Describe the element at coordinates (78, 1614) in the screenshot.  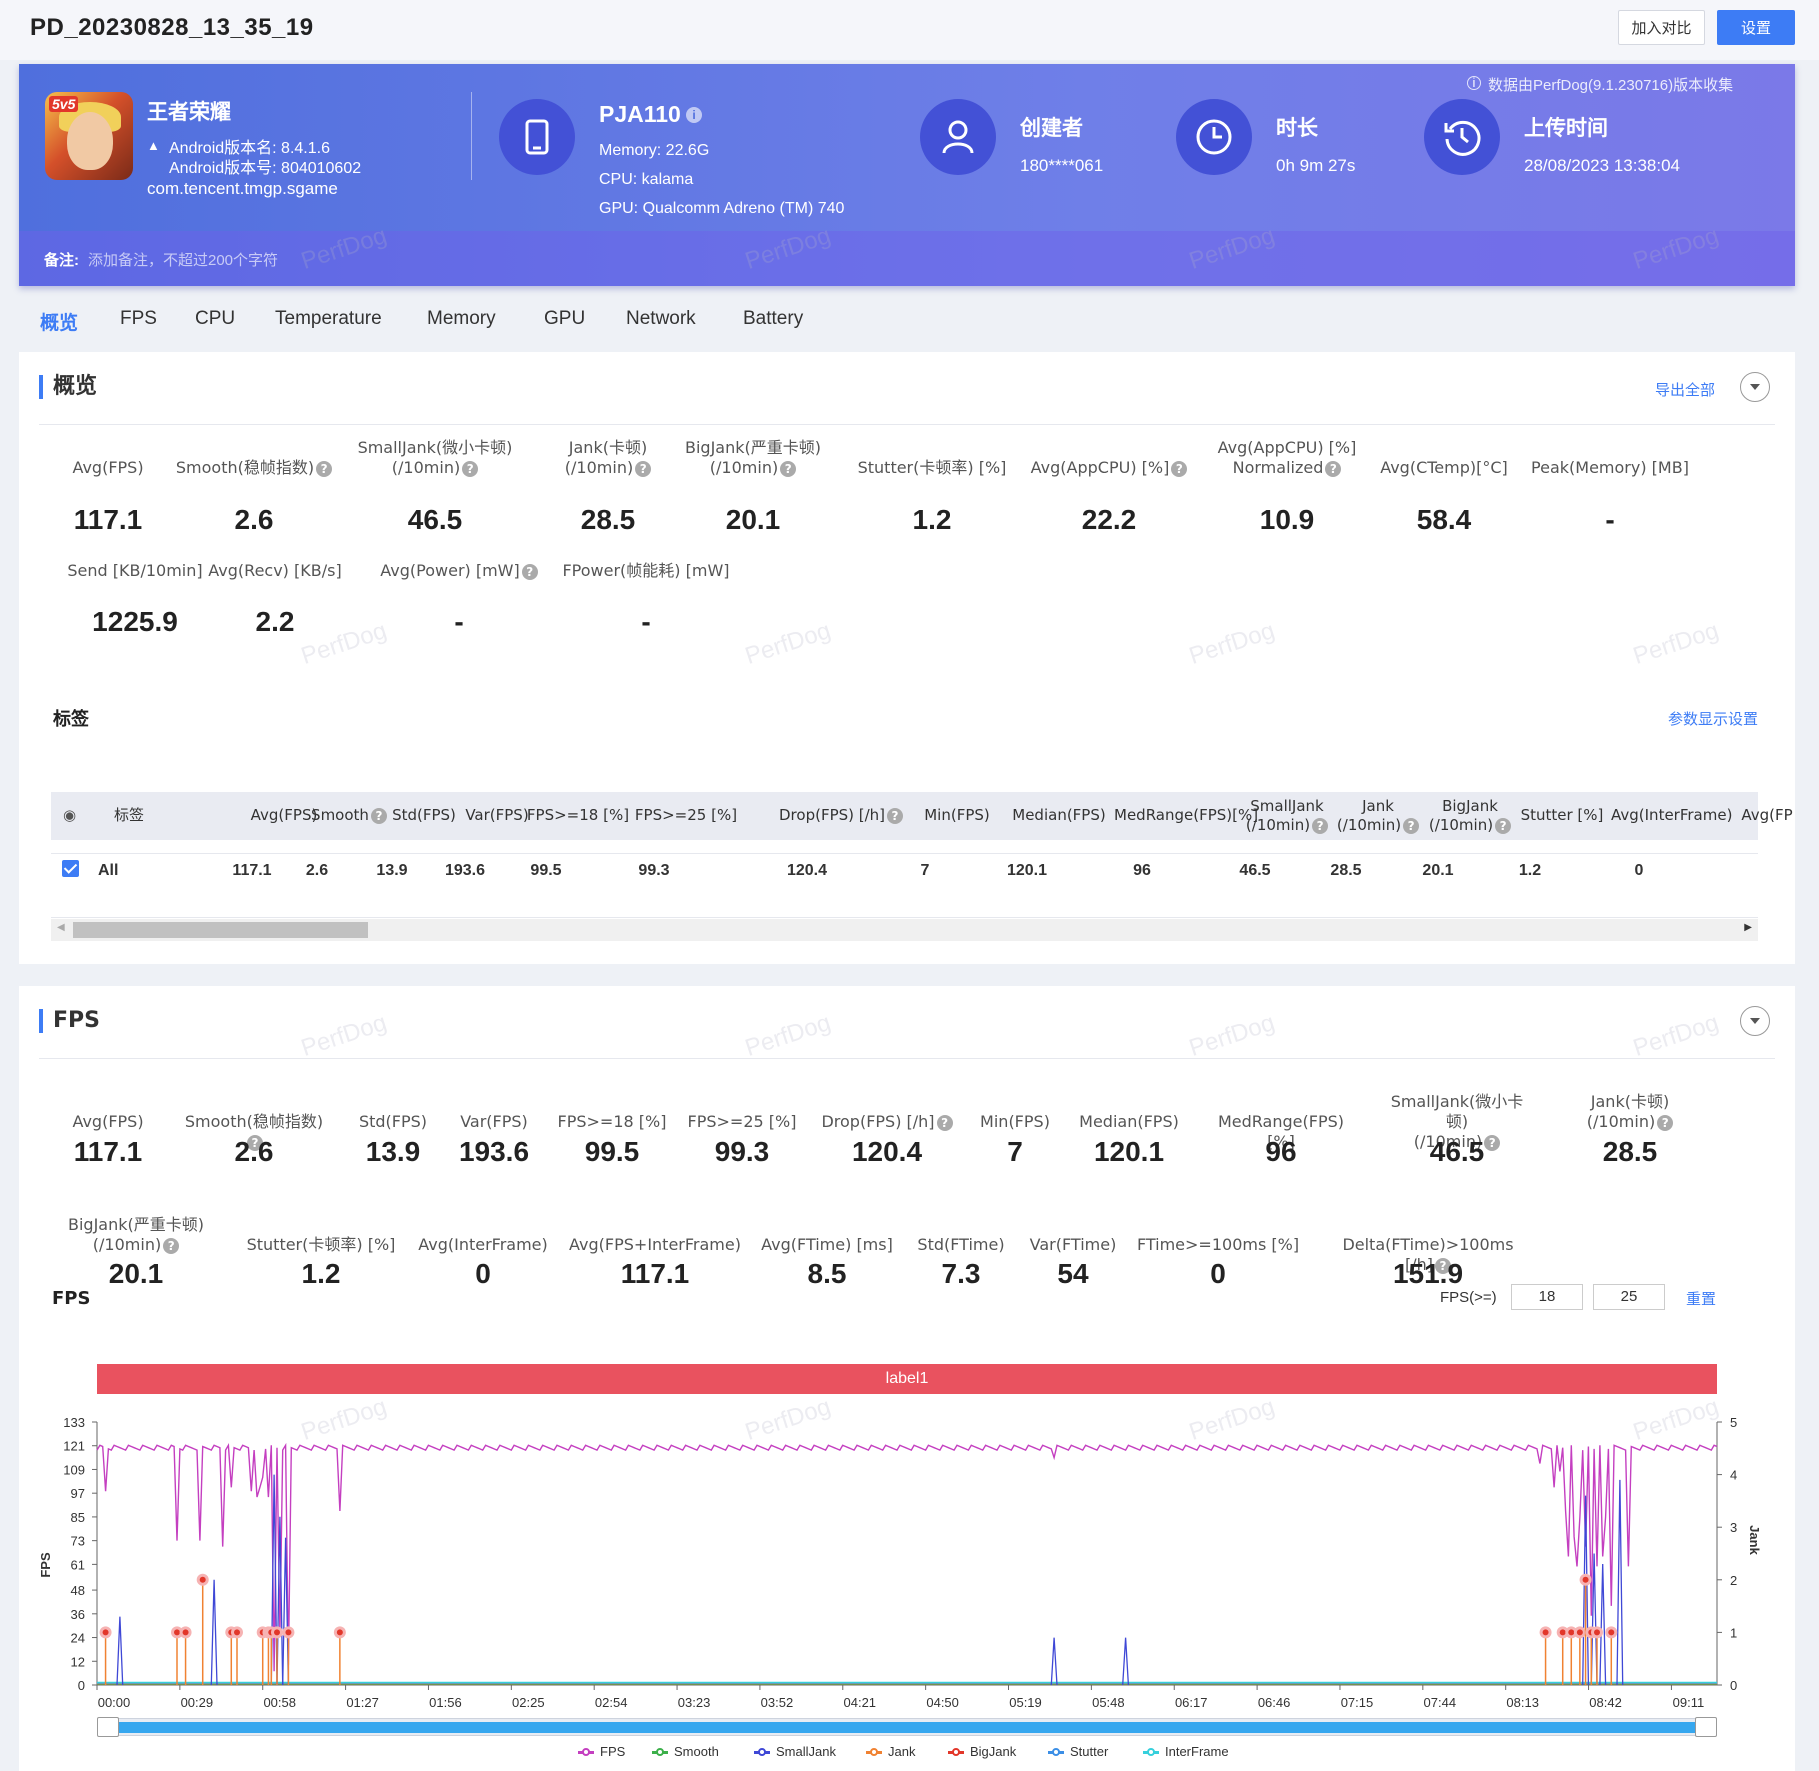
I see `y-tick-label: 36` at that location.